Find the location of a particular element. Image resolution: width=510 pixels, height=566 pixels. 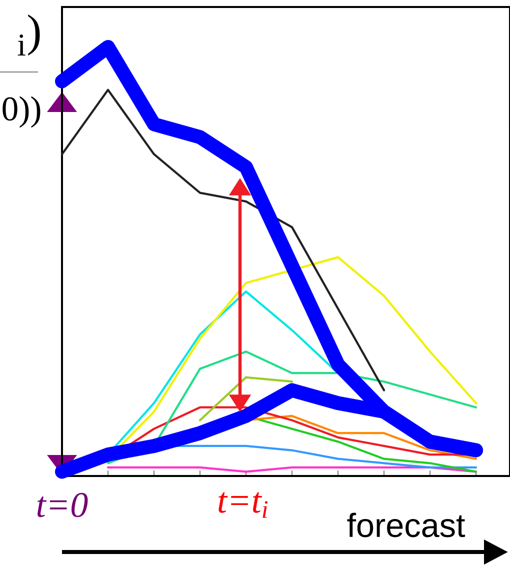

text: t=t$_{i}$ is located at coordinates (243, 505).